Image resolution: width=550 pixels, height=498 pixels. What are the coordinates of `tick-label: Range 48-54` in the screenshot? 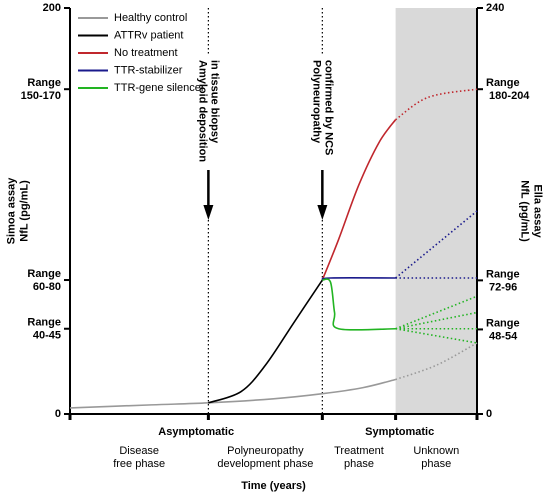 It's located at (503, 329).